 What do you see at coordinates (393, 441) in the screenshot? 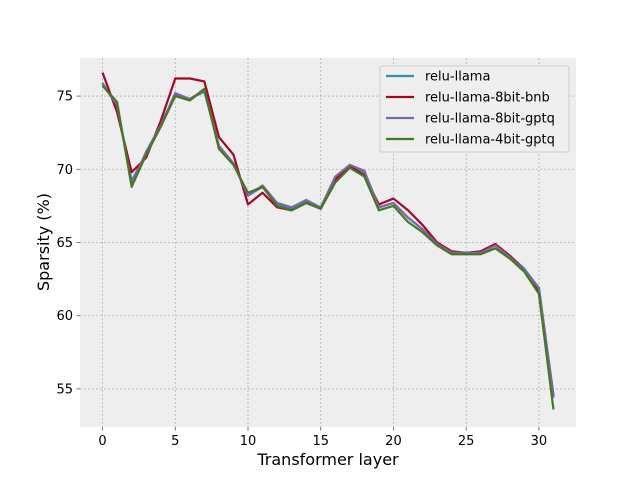
I see `x-tick-label: 20` at bounding box center [393, 441].